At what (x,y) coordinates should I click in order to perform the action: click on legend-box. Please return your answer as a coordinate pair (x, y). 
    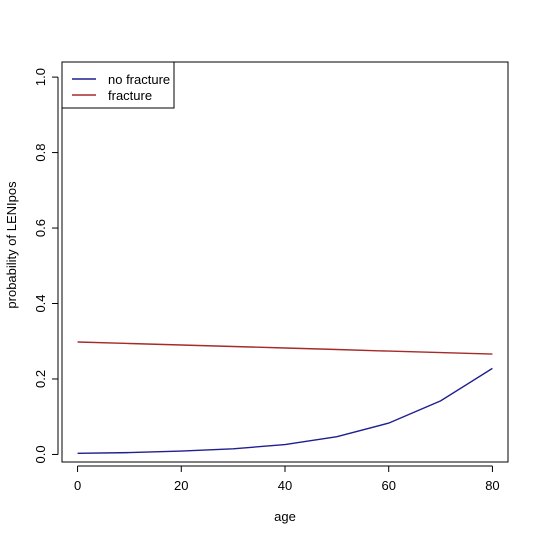
    Looking at the image, I should click on (118, 85).